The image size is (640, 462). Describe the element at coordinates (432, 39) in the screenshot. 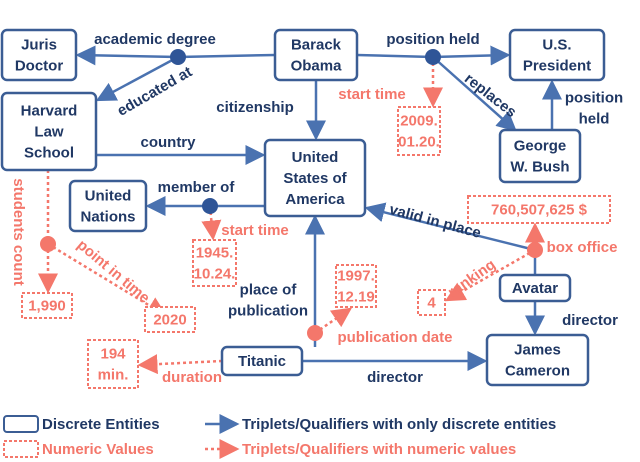

I see `relation-label: position held` at that location.